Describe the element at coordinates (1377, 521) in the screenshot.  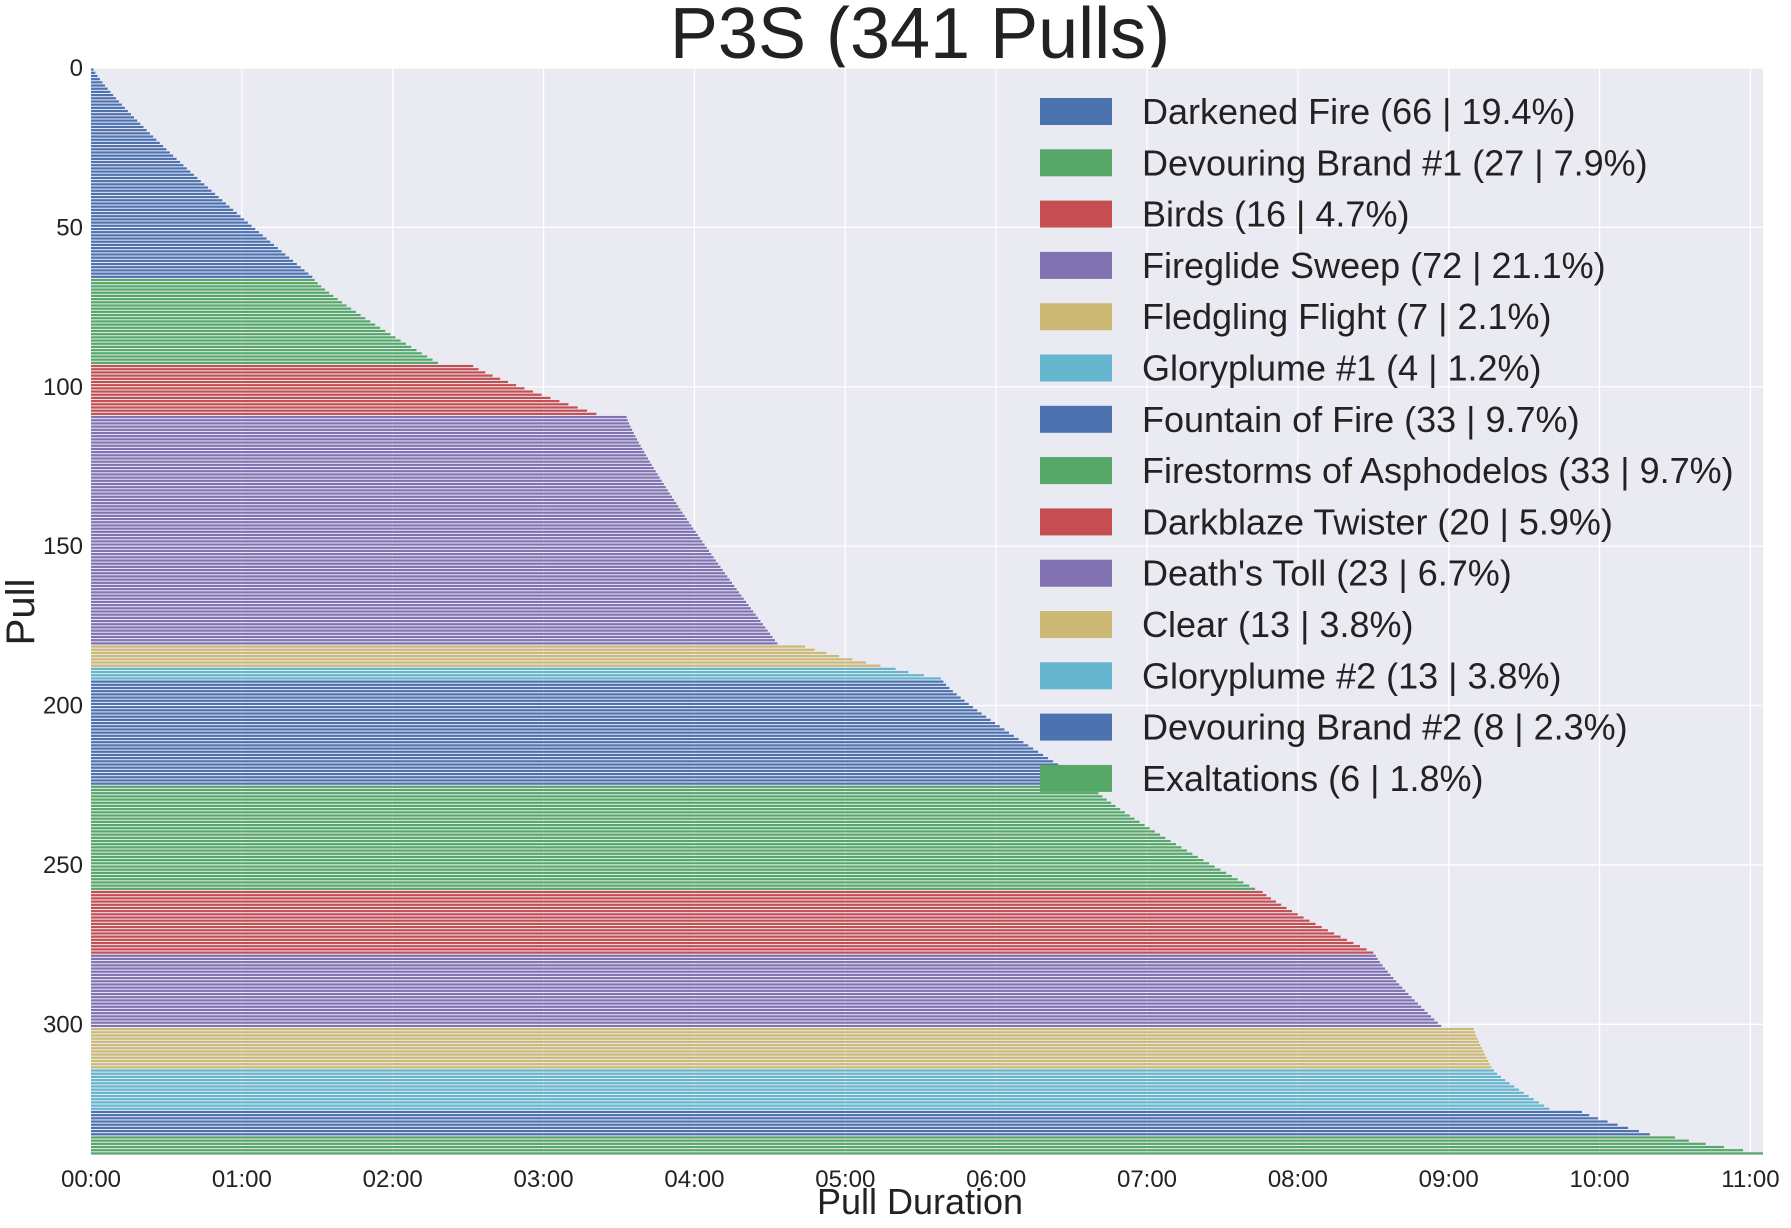
I see `legend-label: Darkblaze Twister (20 | 5.9%)` at that location.